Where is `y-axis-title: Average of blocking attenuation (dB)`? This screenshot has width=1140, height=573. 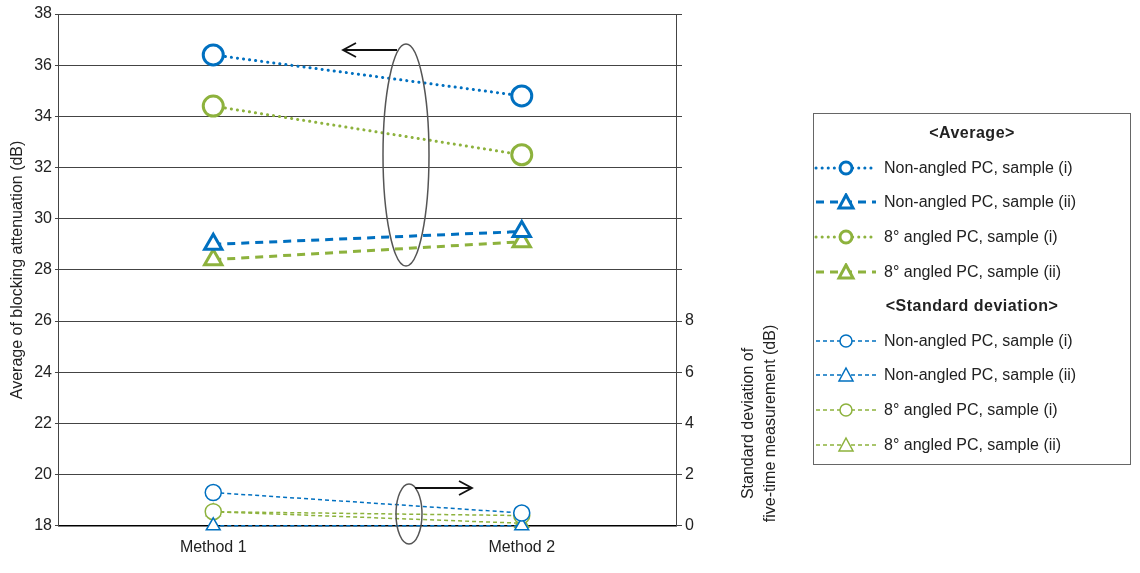
y-axis-title: Average of blocking attenuation (dB) is located at coordinates (17, 270).